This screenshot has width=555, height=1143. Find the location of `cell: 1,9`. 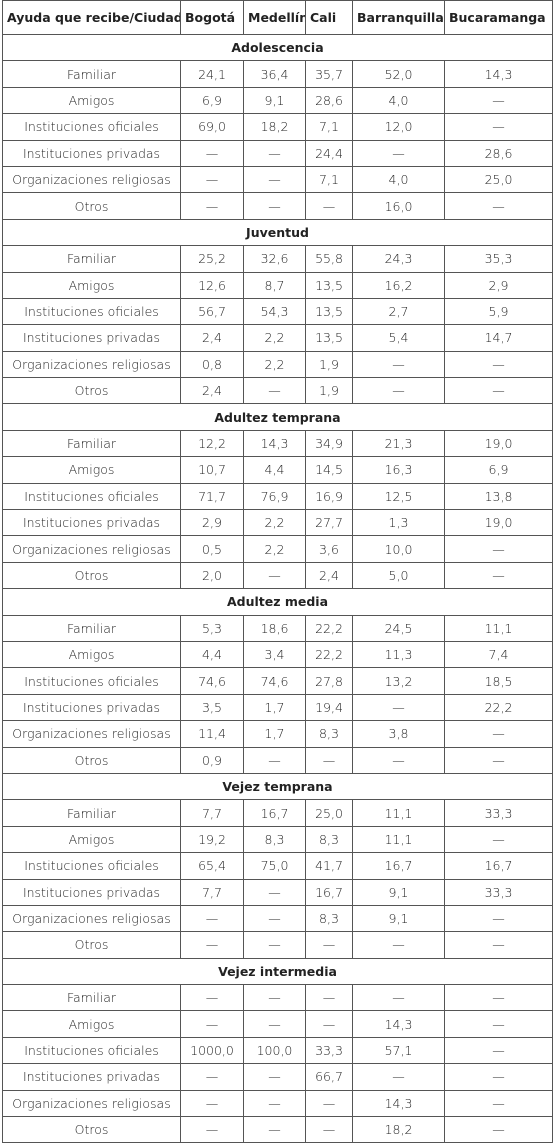

cell: 1,9 is located at coordinates (329, 391).